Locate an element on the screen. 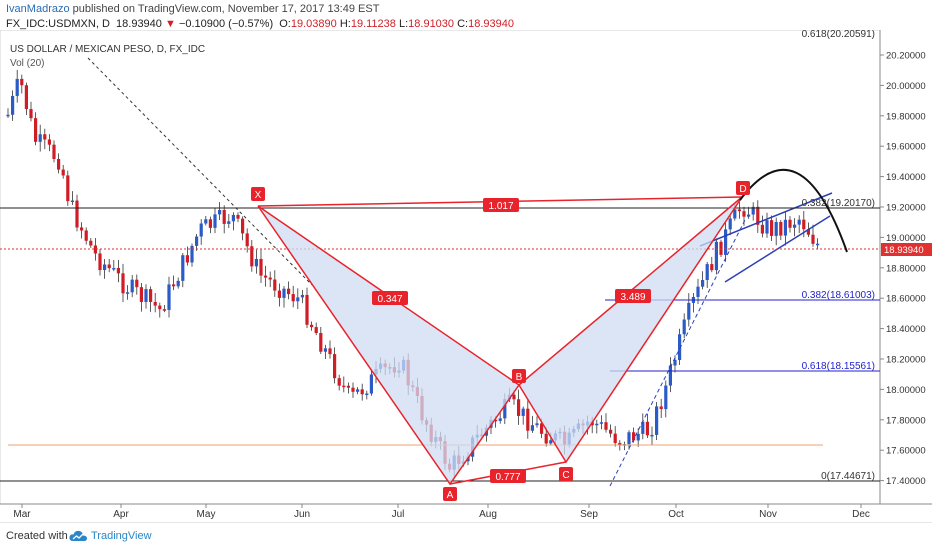  ratio-xb: 0.347 is located at coordinates (390, 298).